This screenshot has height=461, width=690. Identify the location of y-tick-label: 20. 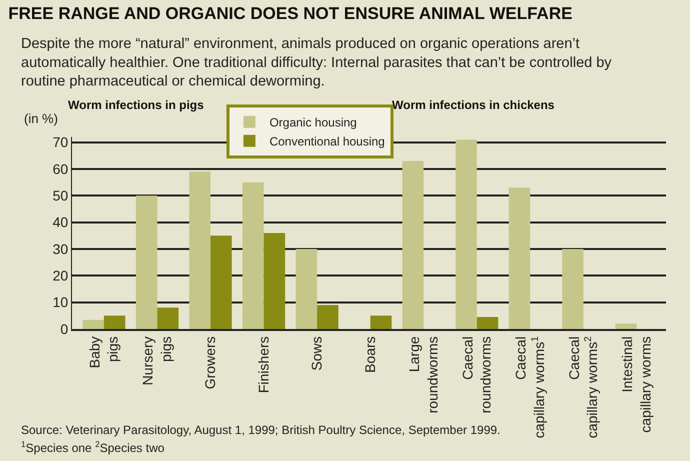
(60, 276).